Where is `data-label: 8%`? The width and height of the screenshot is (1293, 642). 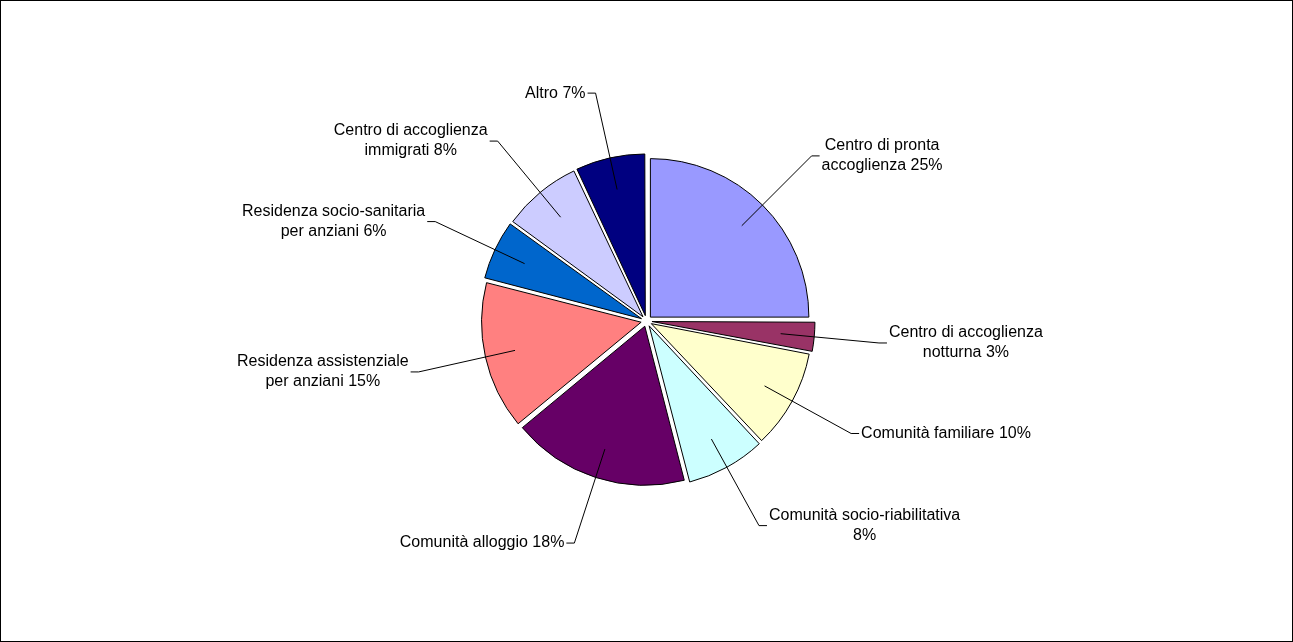
data-label: 8% is located at coordinates (865, 535).